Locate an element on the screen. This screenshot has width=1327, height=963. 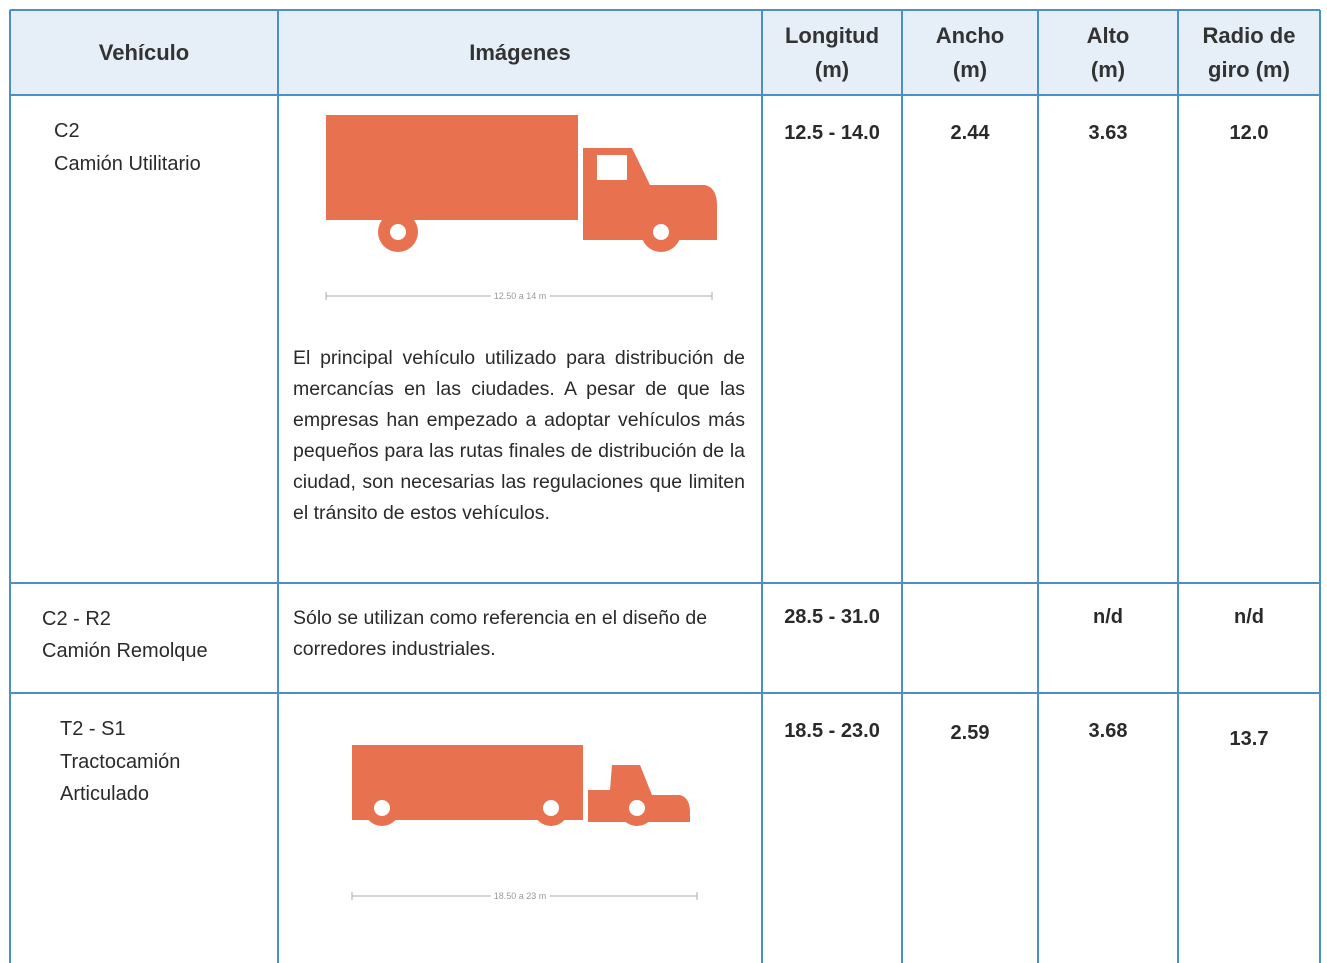
image-caption: 18.50 a 23 m is located at coordinates (520, 896).